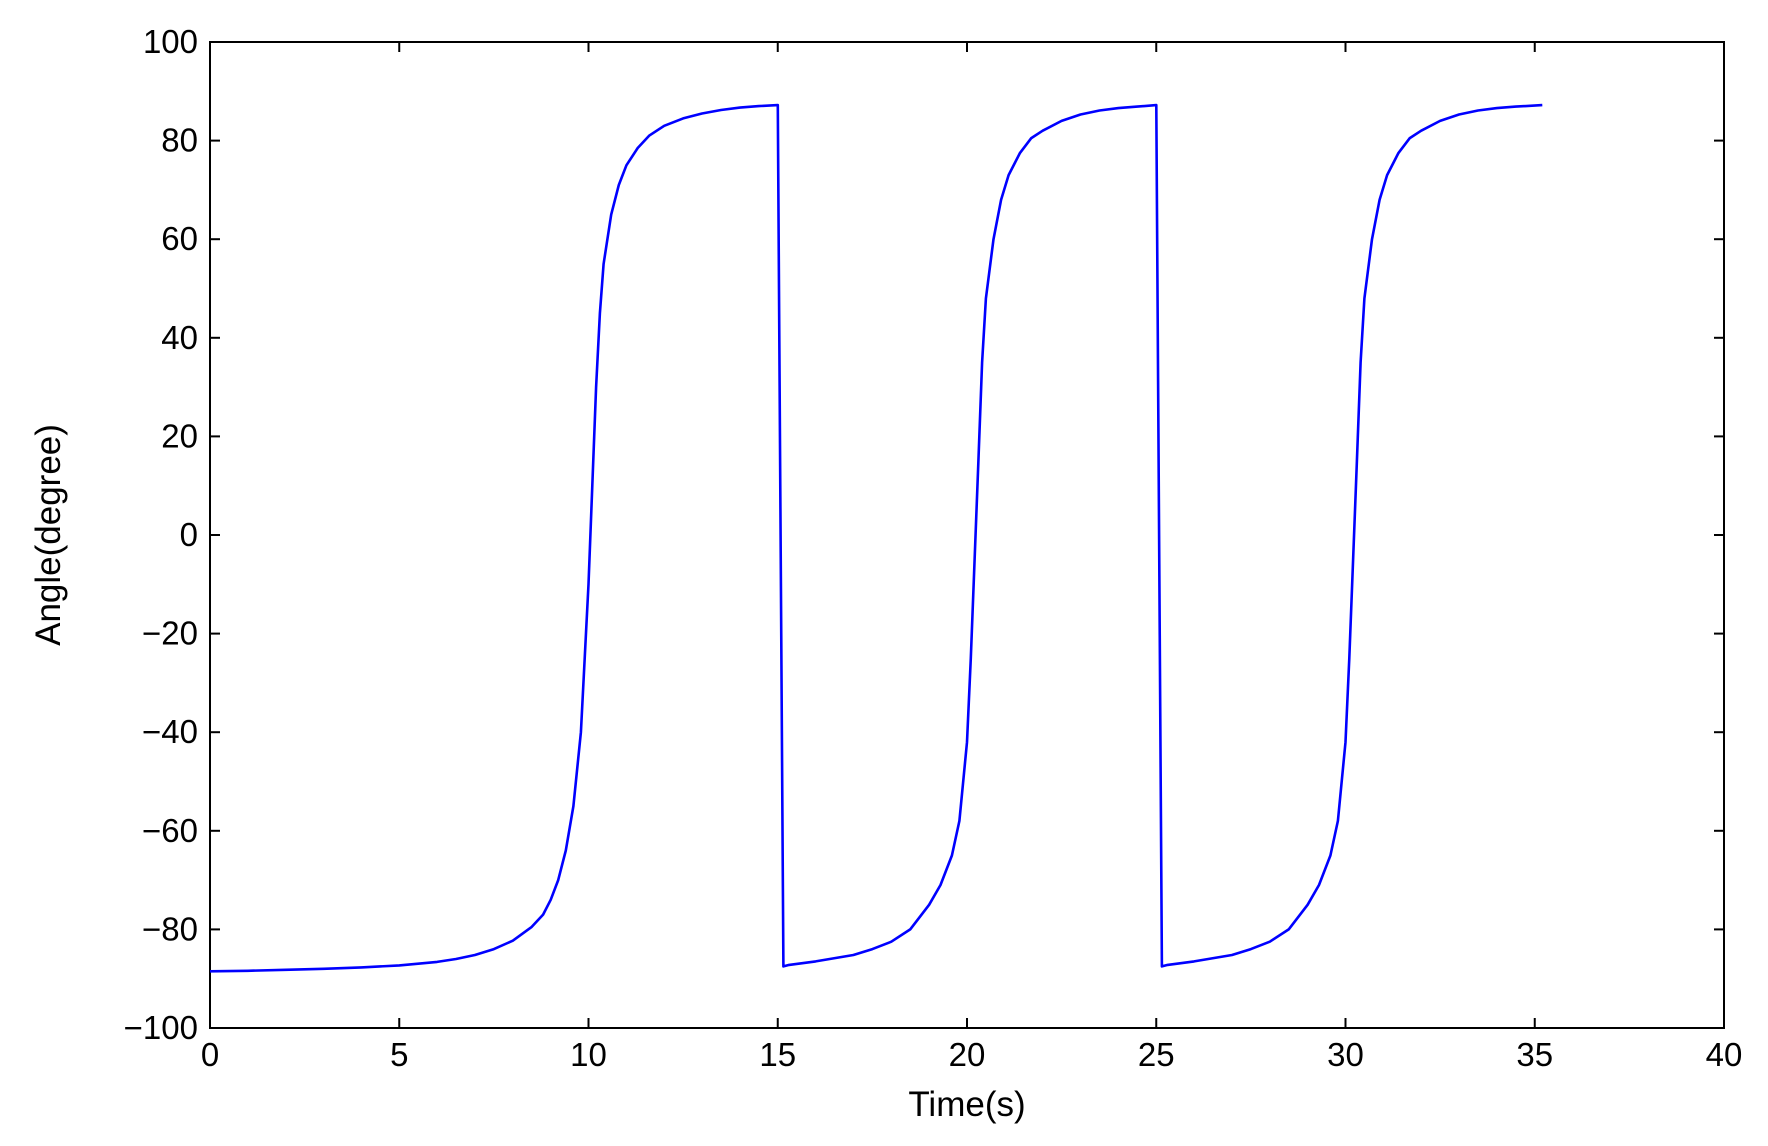 The height and width of the screenshot is (1146, 1768). I want to click on y-tick-label: −40, so click(170, 731).